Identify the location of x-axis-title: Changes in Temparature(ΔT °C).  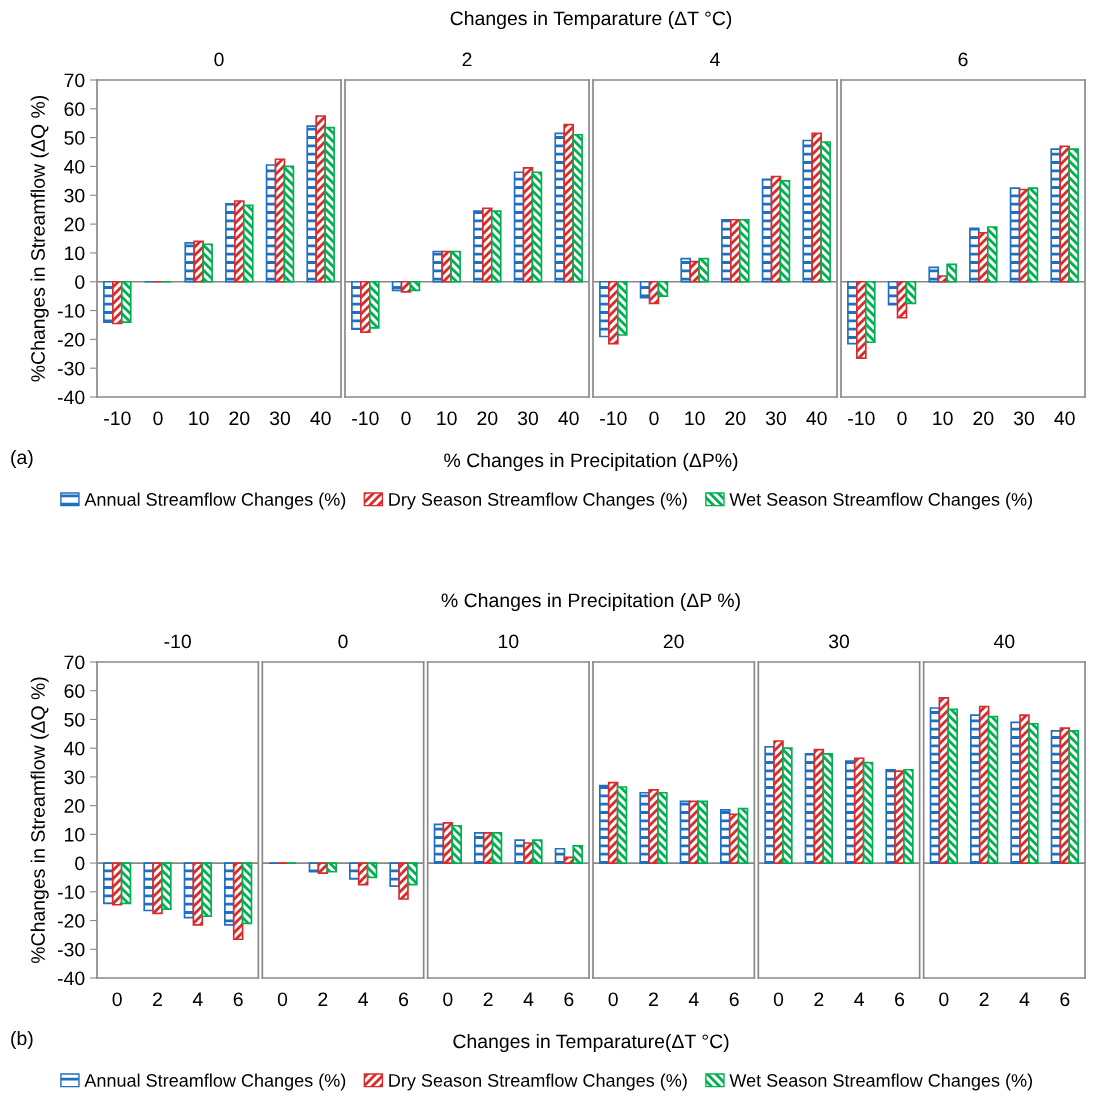
(591, 1043).